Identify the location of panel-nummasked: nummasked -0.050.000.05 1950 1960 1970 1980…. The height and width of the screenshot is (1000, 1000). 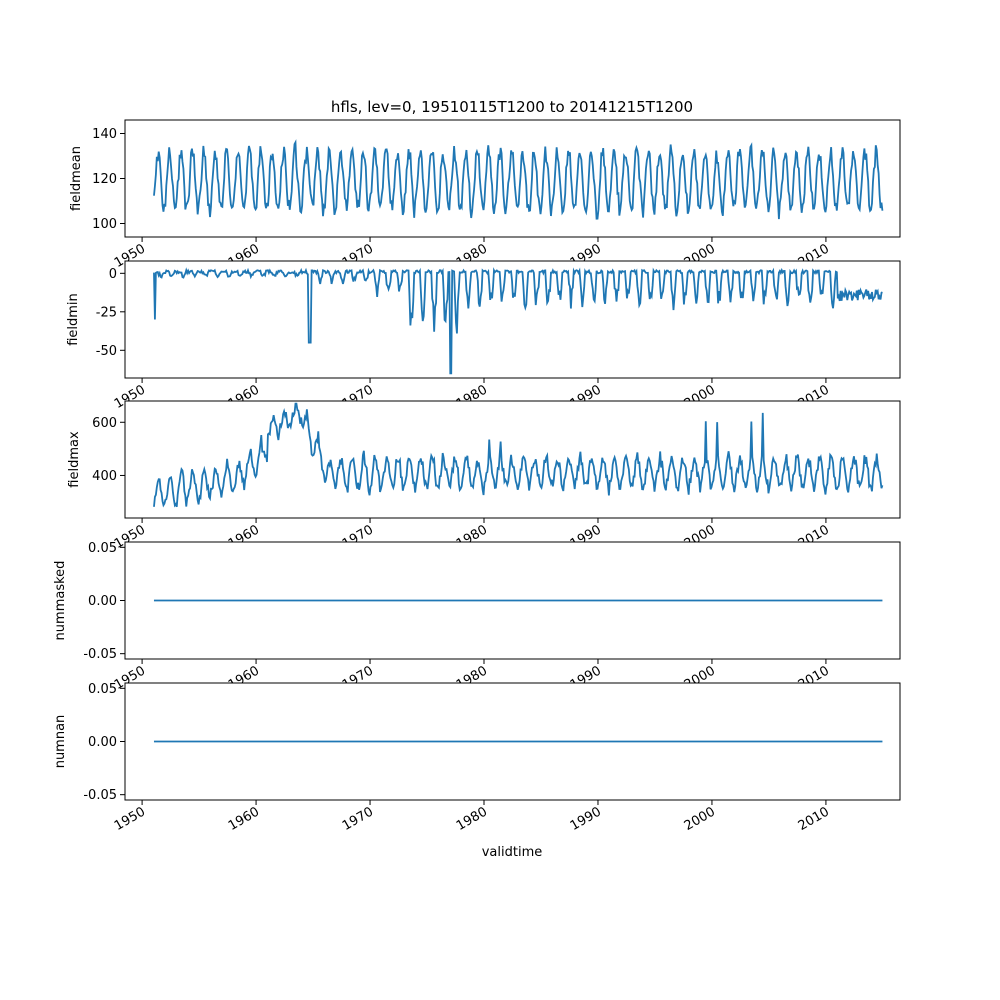
(477, 617).